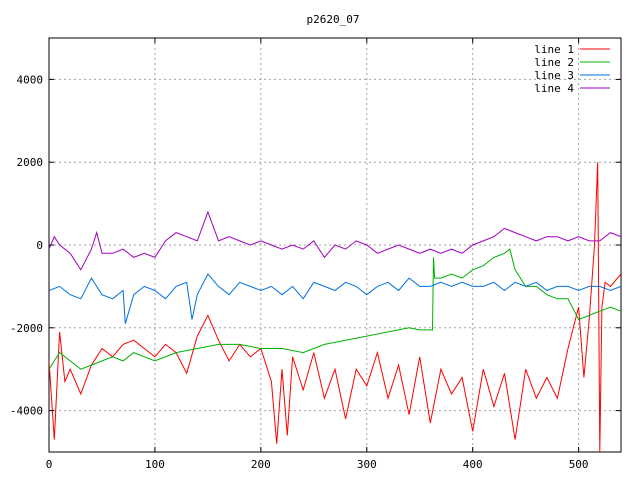 The width and height of the screenshot is (640, 480). What do you see at coordinates (554, 49) in the screenshot?
I see `legend-label: line 1` at bounding box center [554, 49].